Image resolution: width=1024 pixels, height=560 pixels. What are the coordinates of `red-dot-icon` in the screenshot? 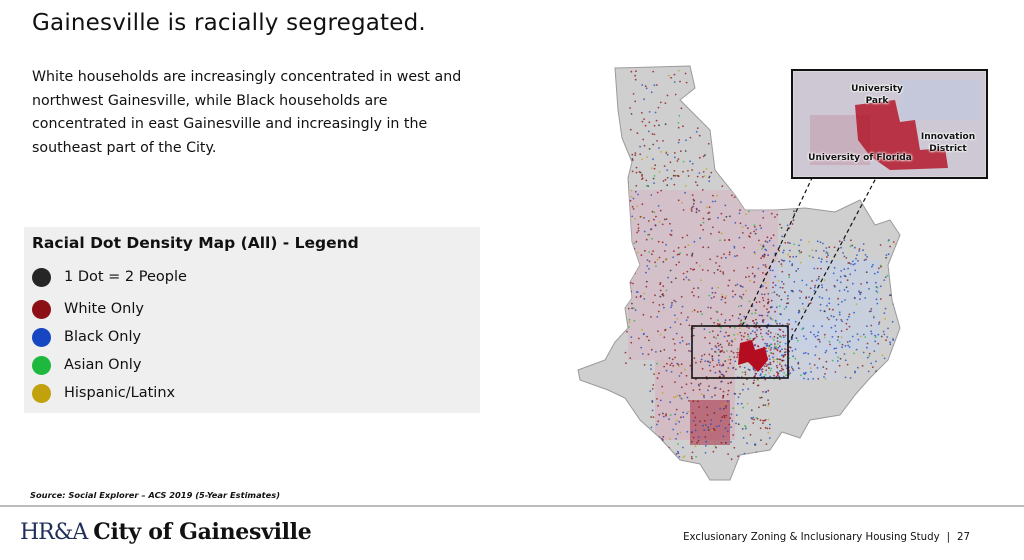 It's located at (41, 309).